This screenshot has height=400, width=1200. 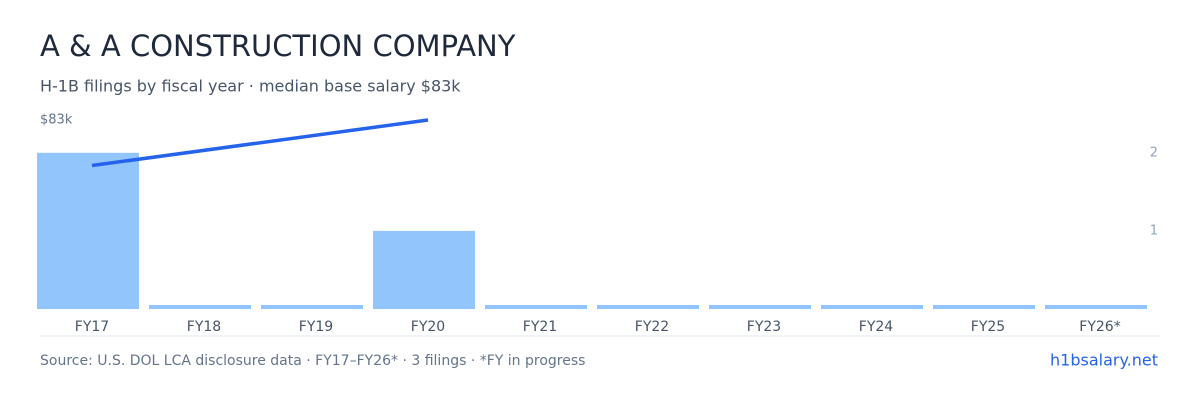 I want to click on x-tick-label: FY20, so click(x=428, y=327).